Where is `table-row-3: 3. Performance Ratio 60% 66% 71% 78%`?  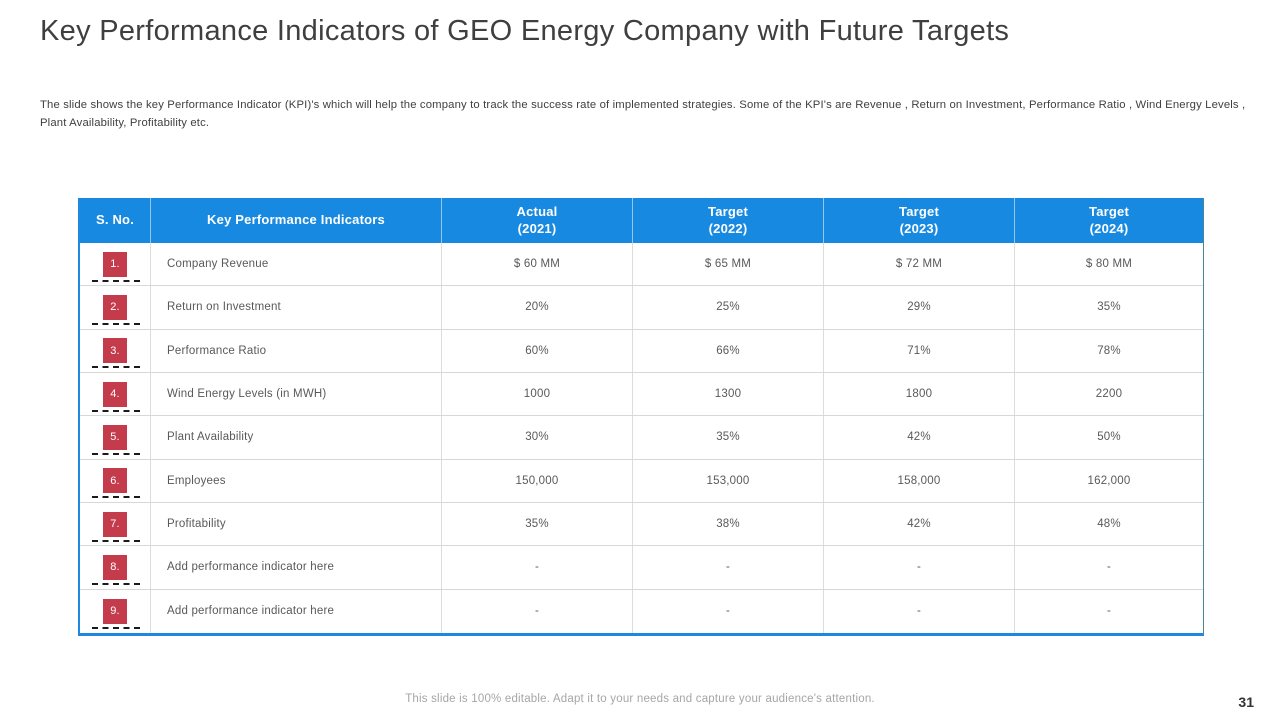 table-row-3: 3. Performance Ratio 60% 66% 71% 78% is located at coordinates (641, 351).